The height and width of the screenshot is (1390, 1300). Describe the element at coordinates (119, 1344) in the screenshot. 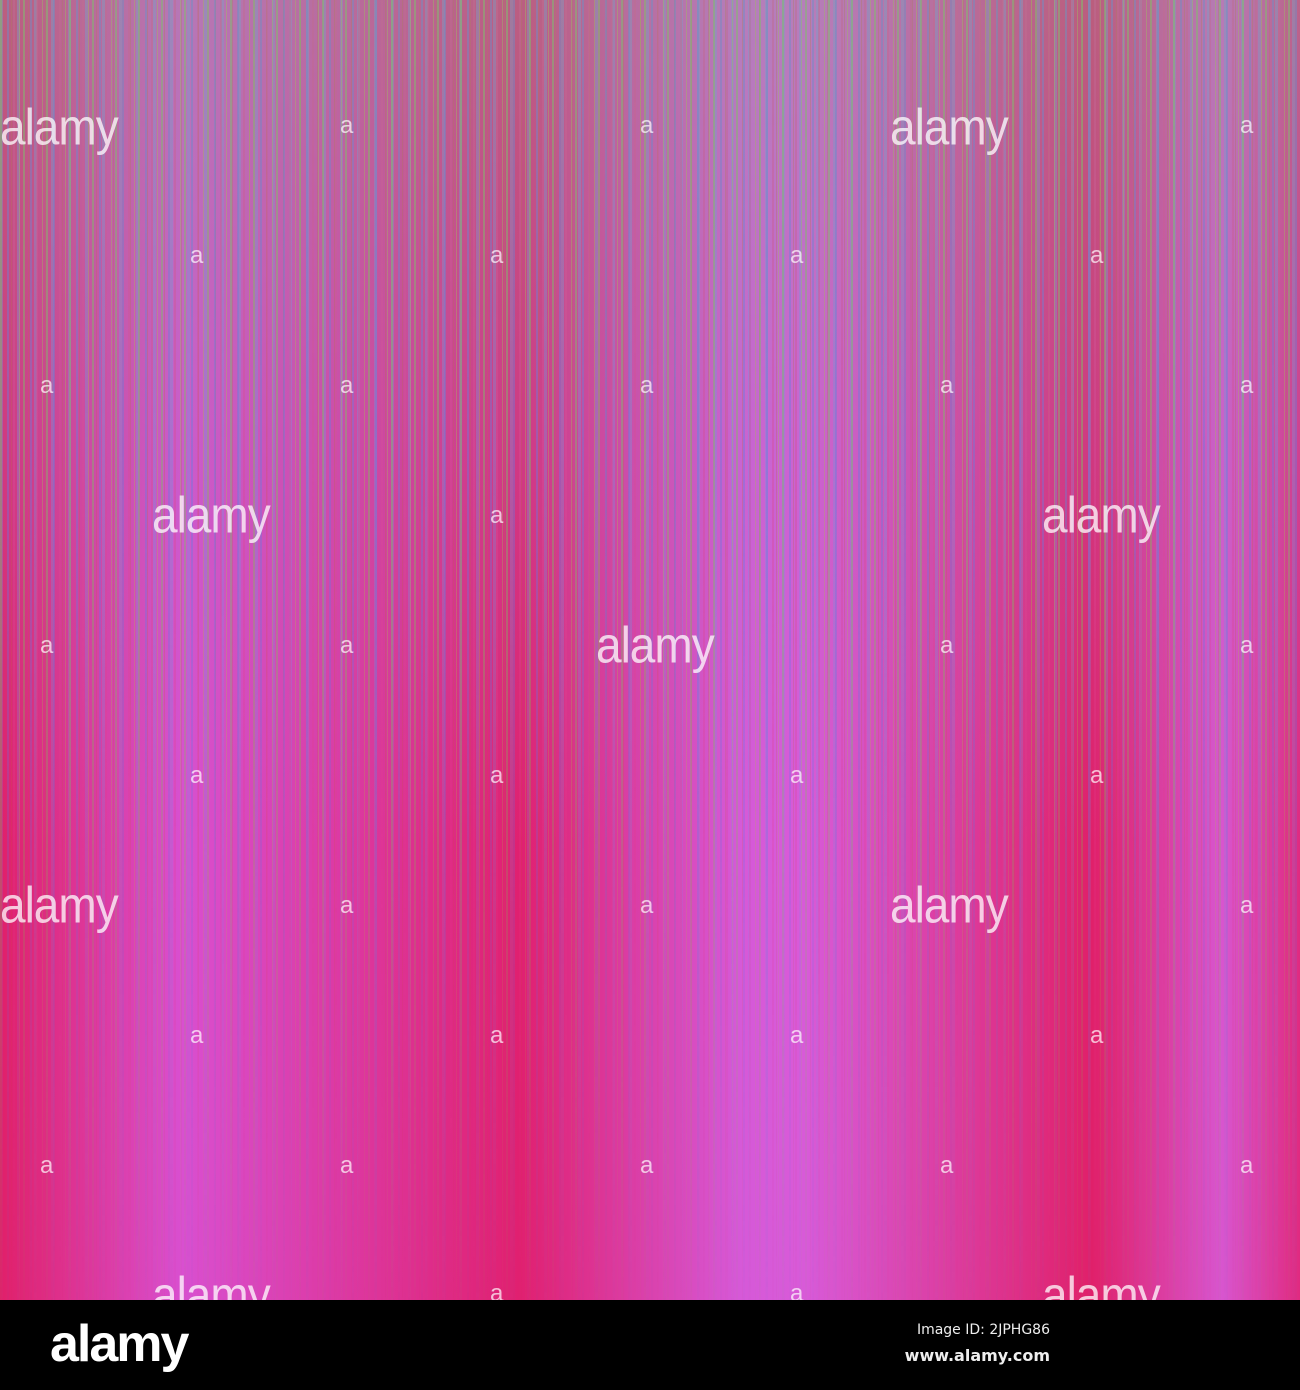

I see `alamy-logo: alamy` at that location.